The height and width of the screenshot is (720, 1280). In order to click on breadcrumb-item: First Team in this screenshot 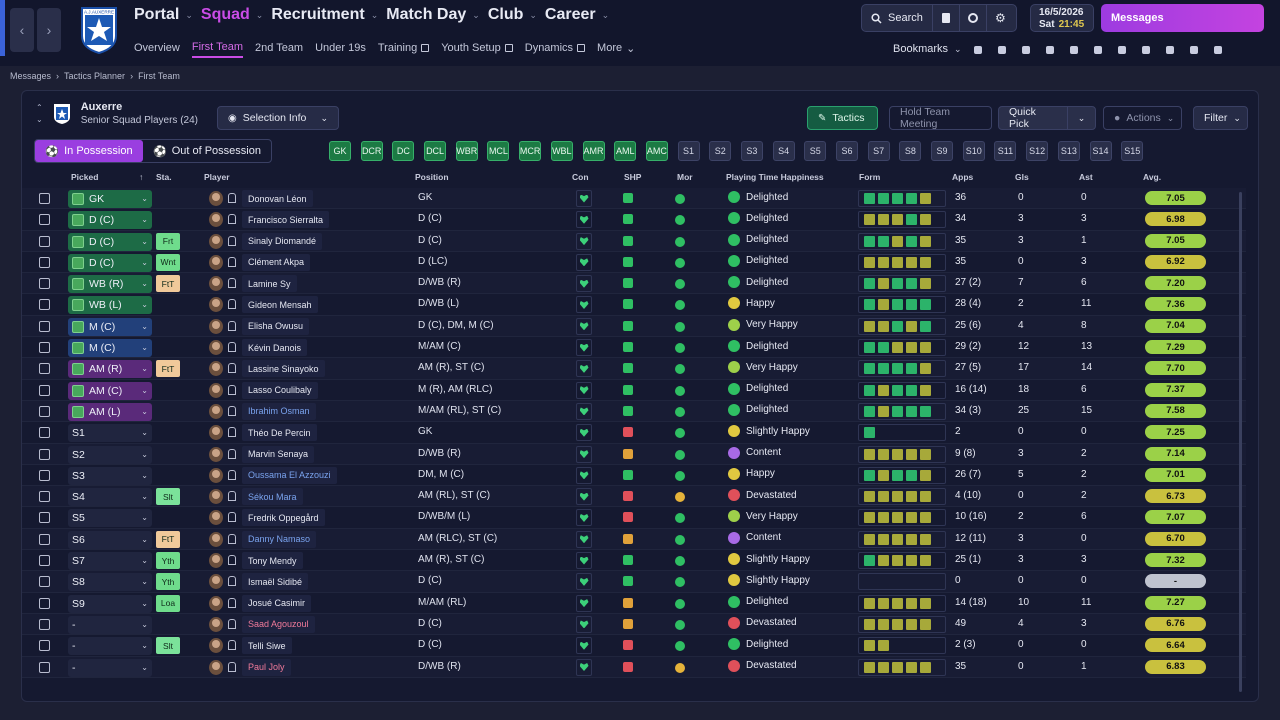, I will do `click(159, 76)`.